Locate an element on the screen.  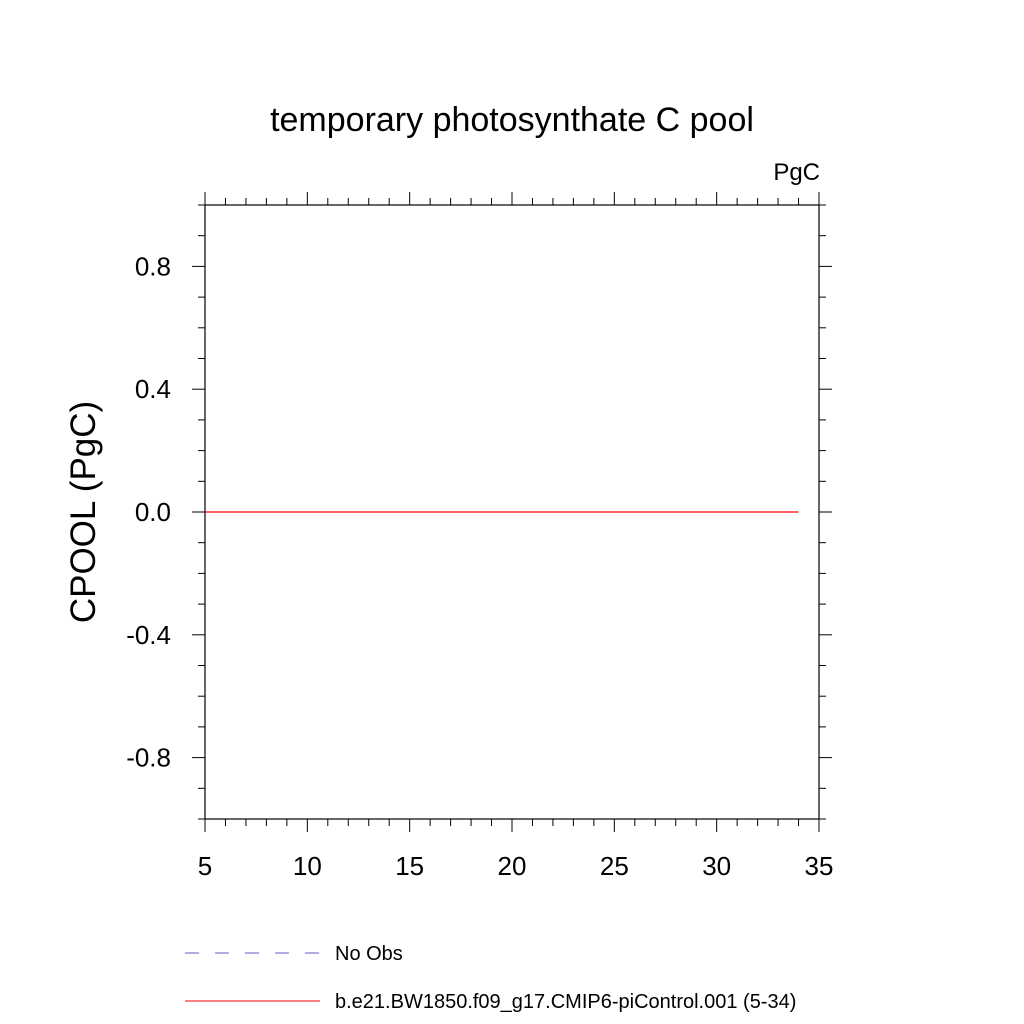
x-tick-label: 10 is located at coordinates (307, 866).